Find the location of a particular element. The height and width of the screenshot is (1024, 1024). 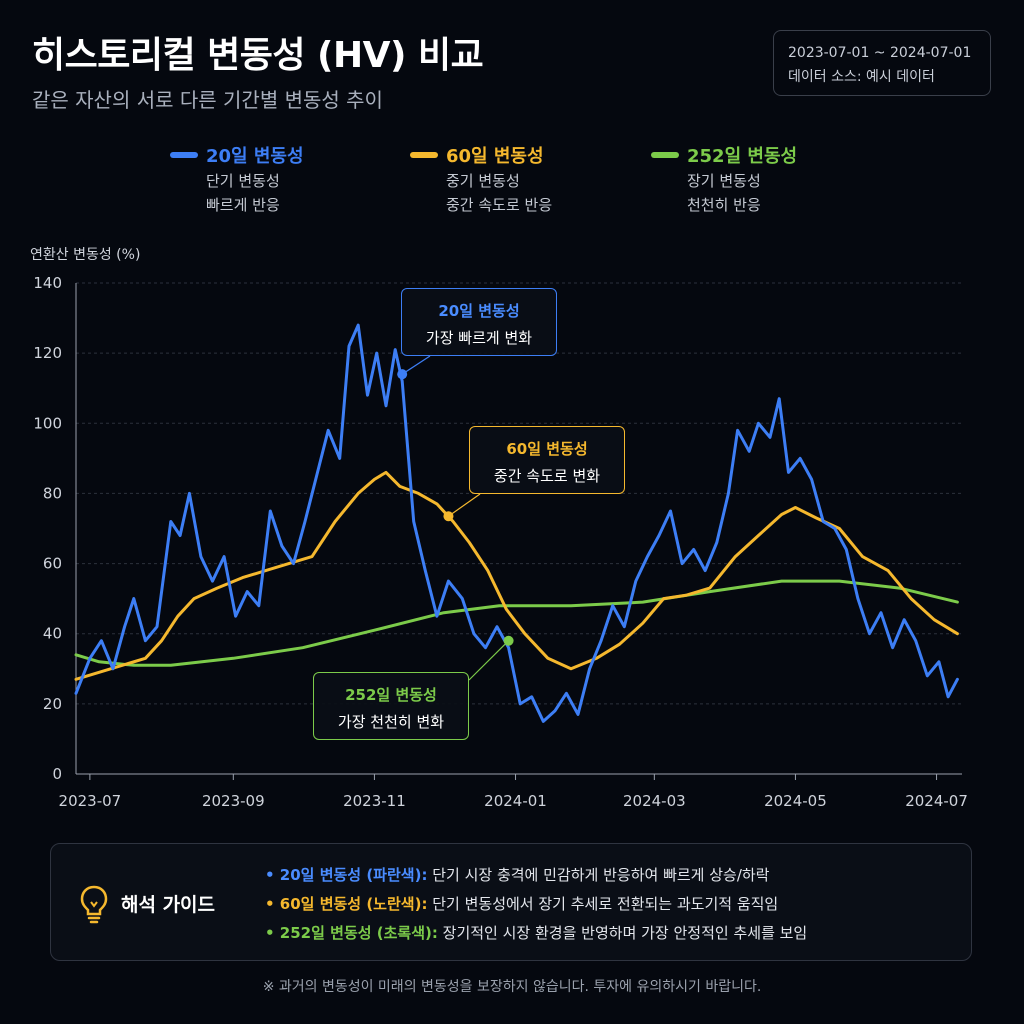

x-tick-label: 2024-05 is located at coordinates (795, 801).